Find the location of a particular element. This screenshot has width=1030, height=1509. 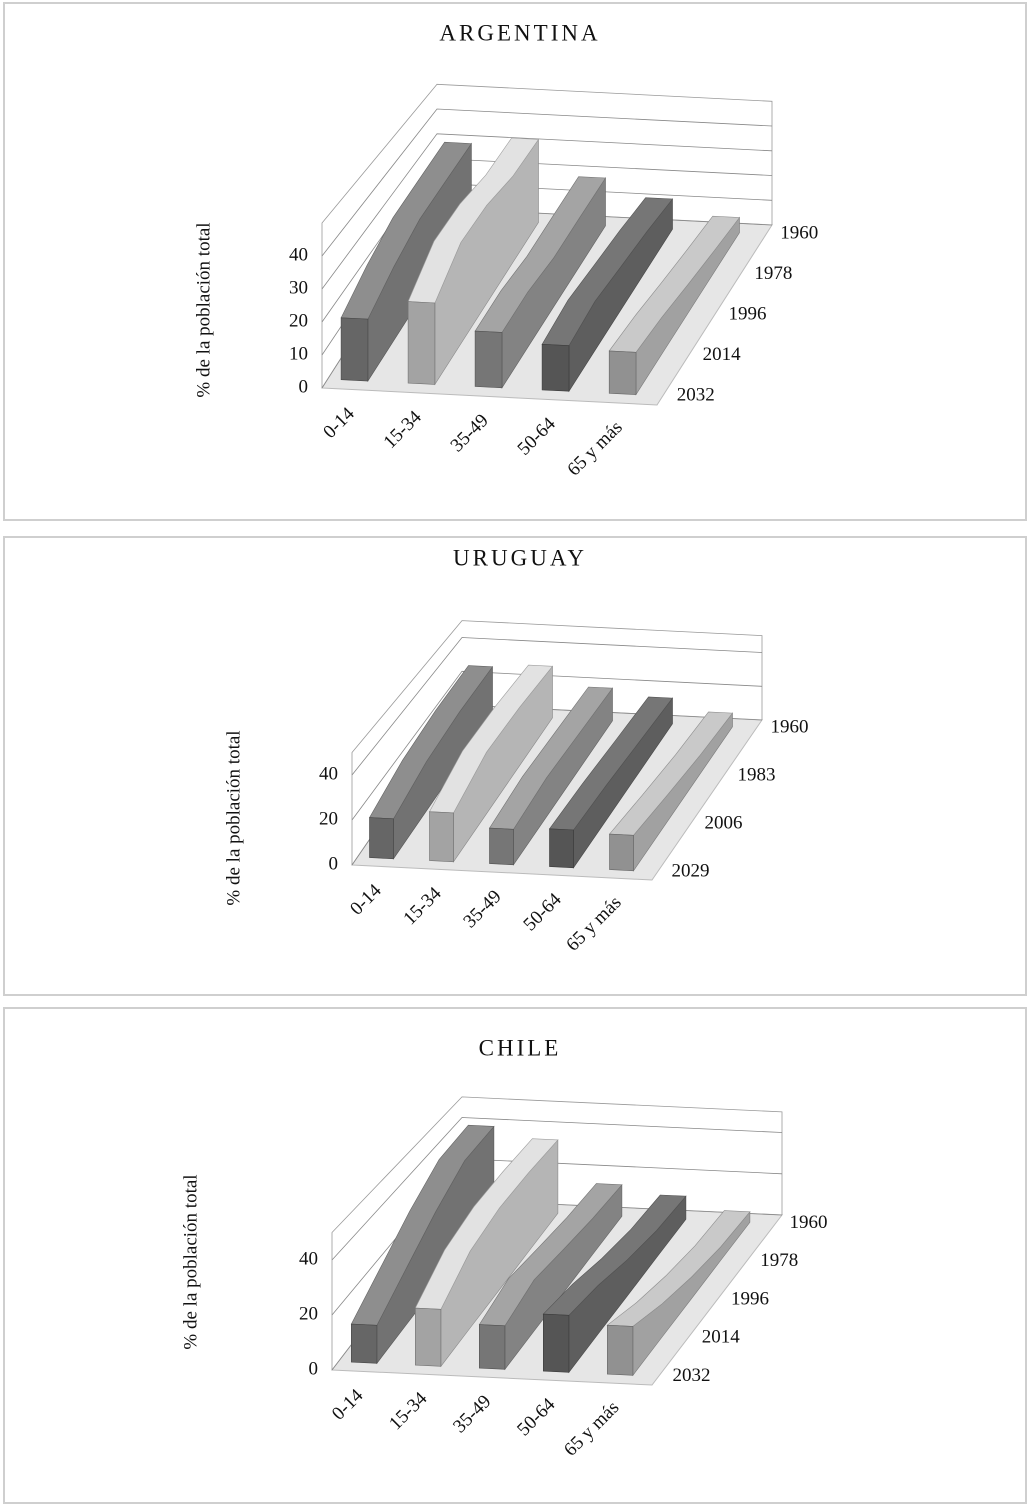

depth-tick-label: 1983 is located at coordinates (757, 774).